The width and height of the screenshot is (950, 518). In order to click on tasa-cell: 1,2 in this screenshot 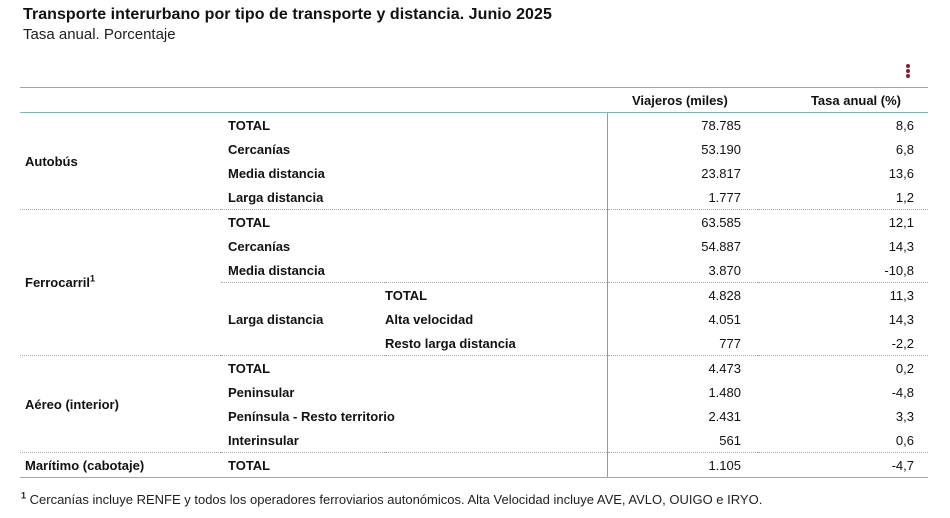, I will do `click(843, 197)`.